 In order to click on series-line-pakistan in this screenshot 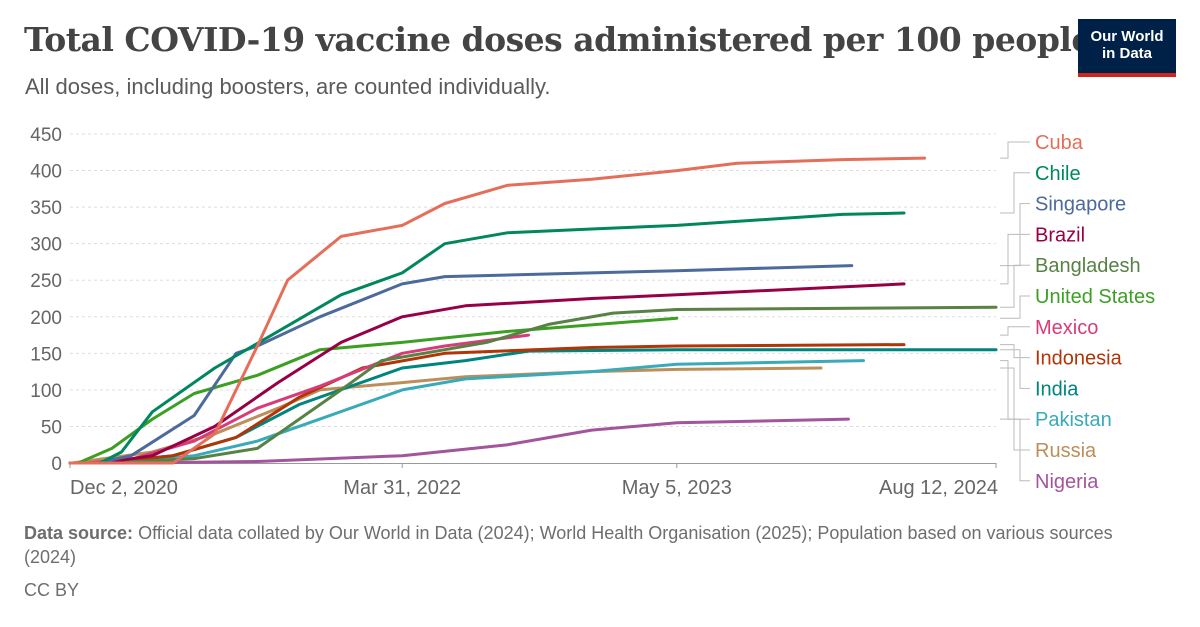, I will do `click(488, 412)`.